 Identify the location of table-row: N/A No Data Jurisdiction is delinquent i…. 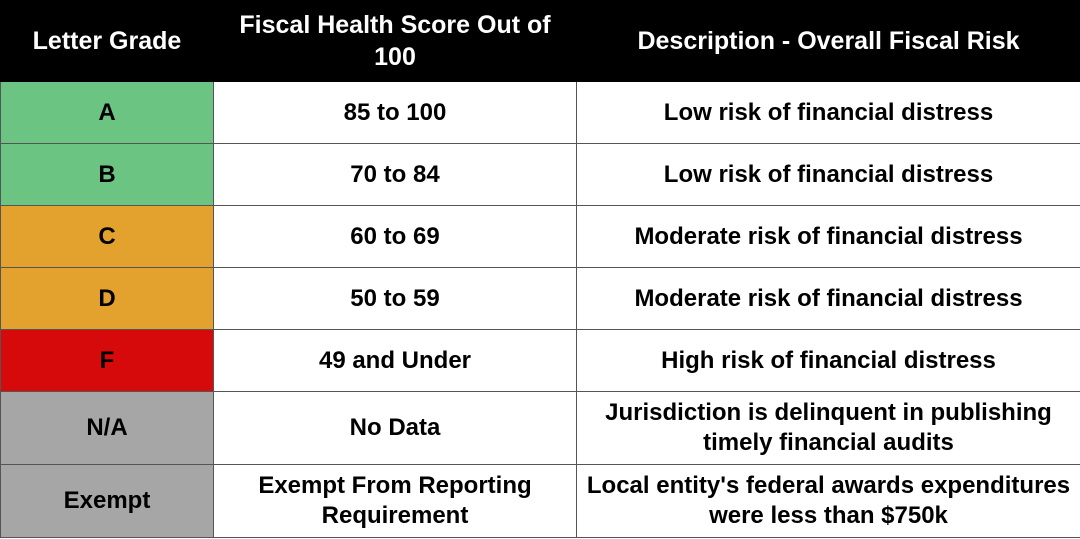
(540, 428).